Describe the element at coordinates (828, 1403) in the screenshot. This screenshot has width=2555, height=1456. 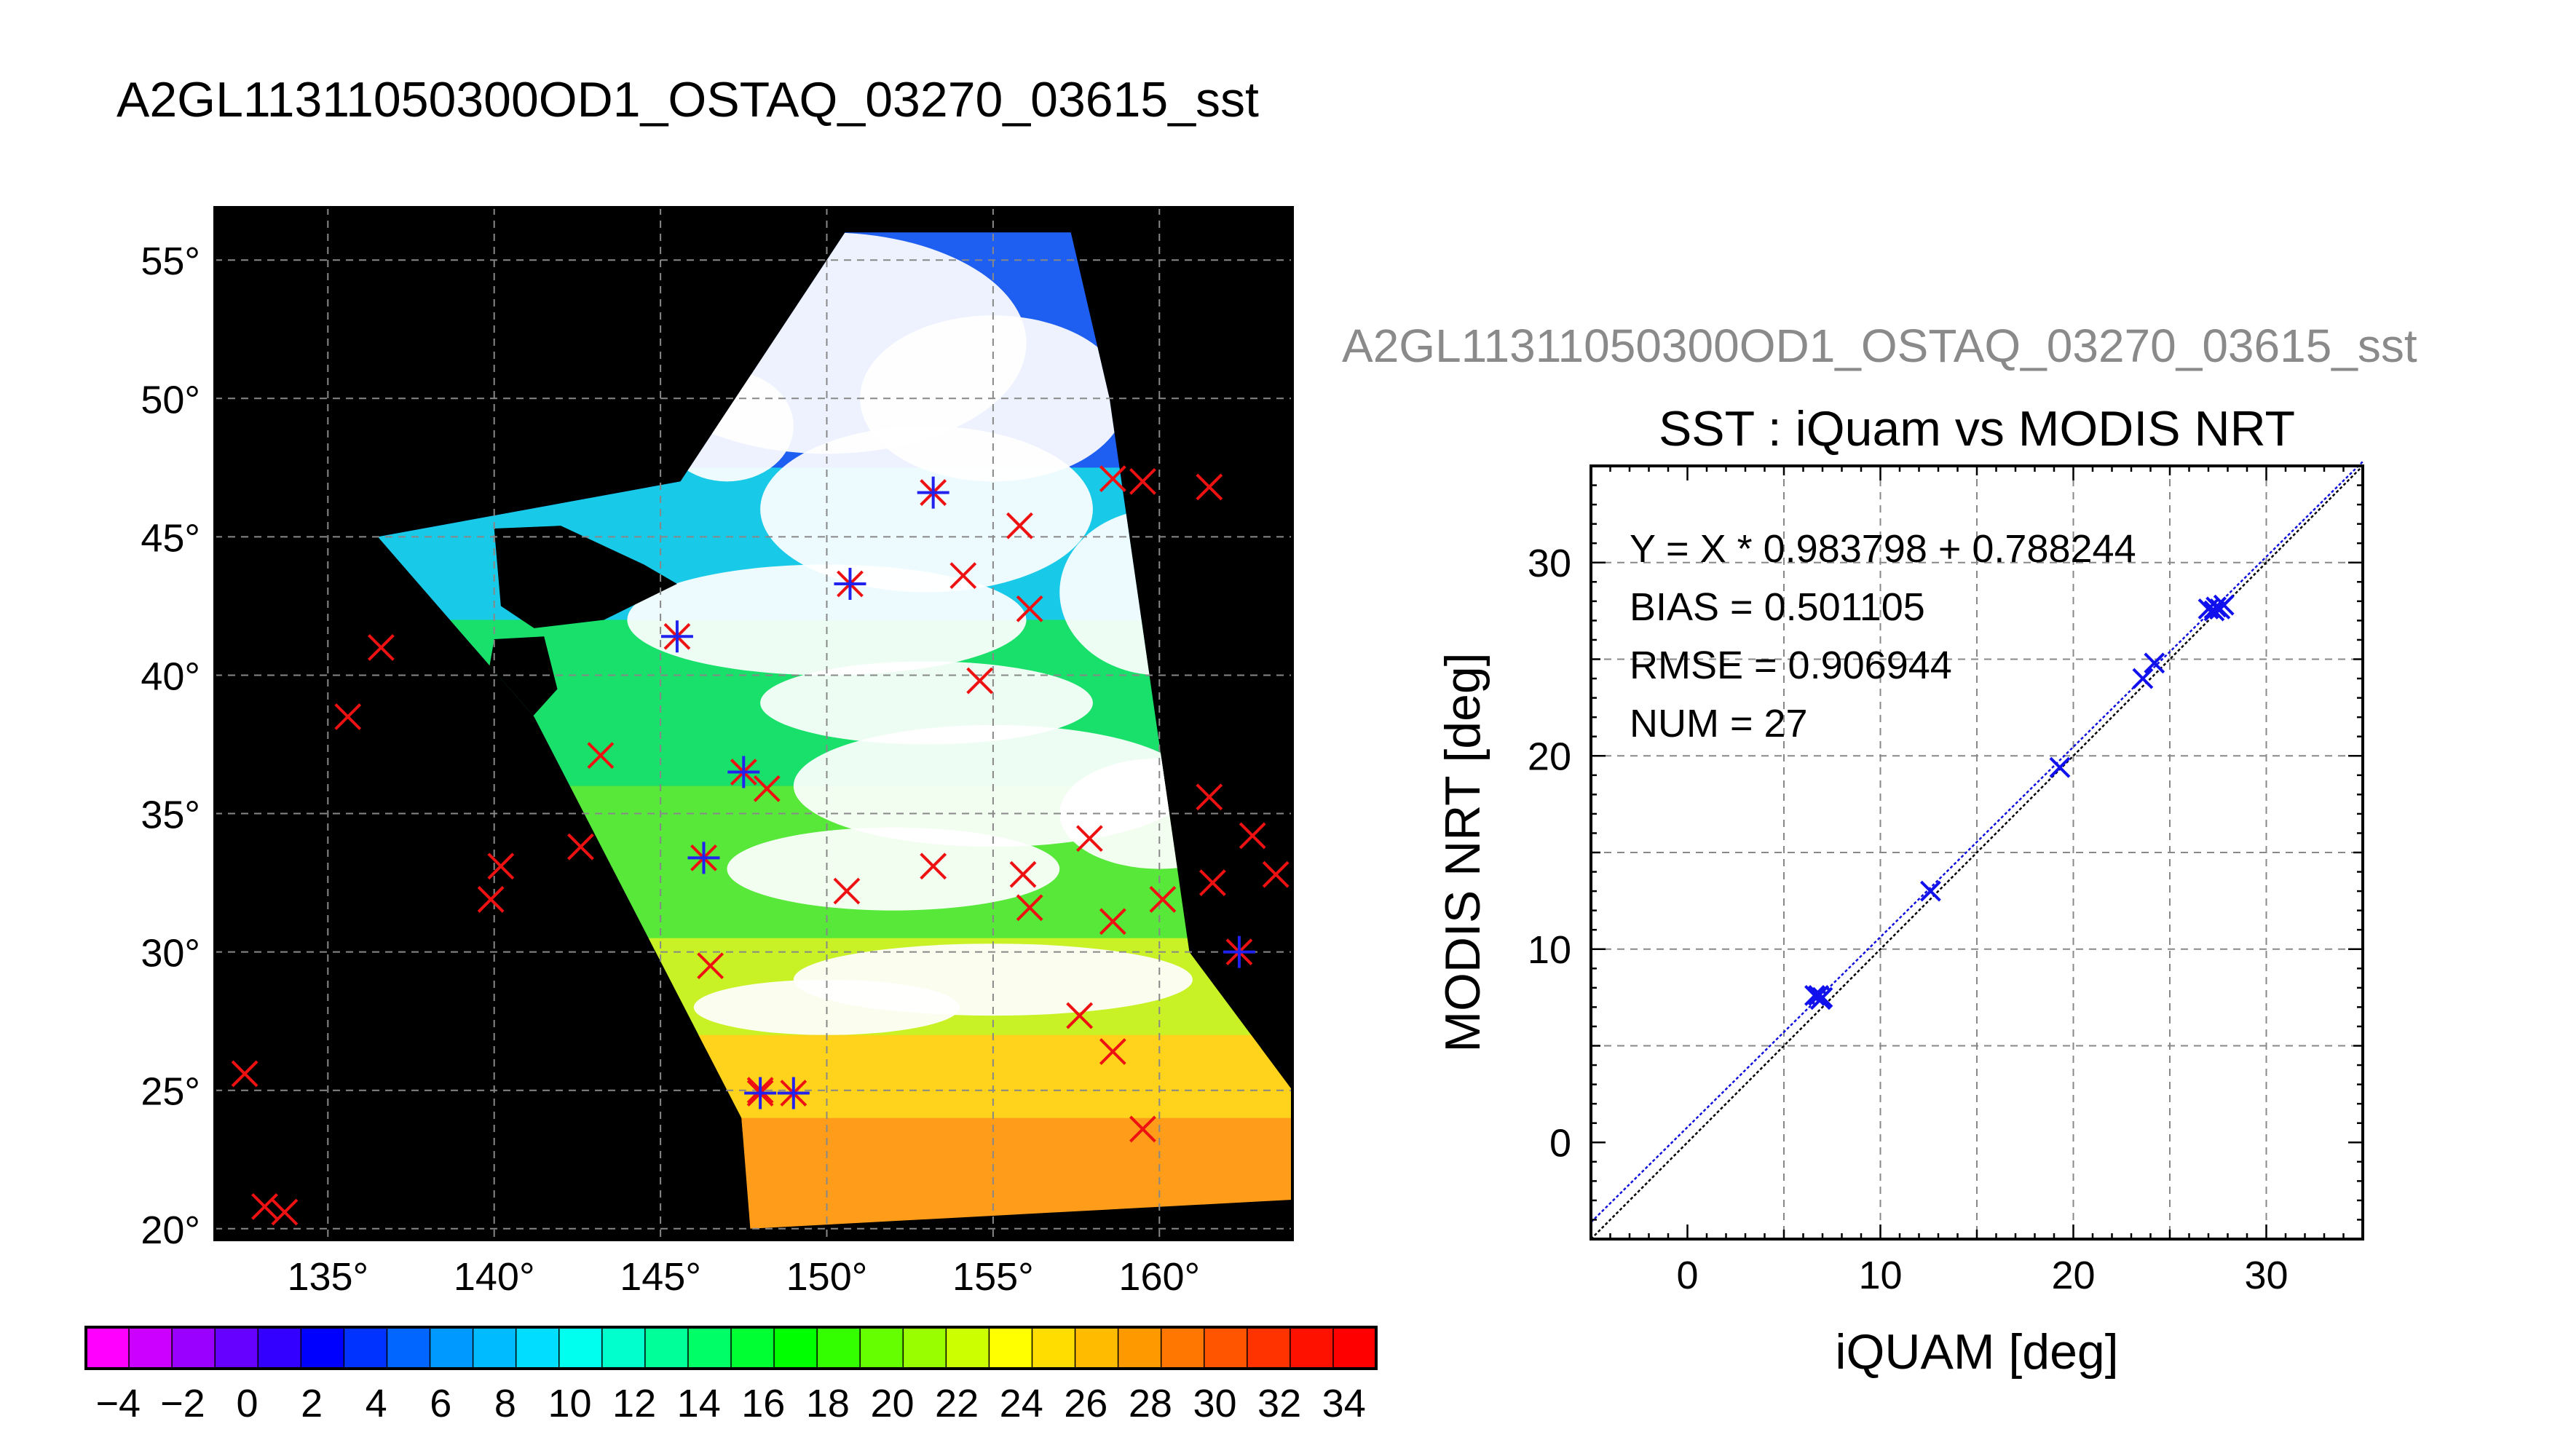
I see `colorbar-label: 18` at that location.